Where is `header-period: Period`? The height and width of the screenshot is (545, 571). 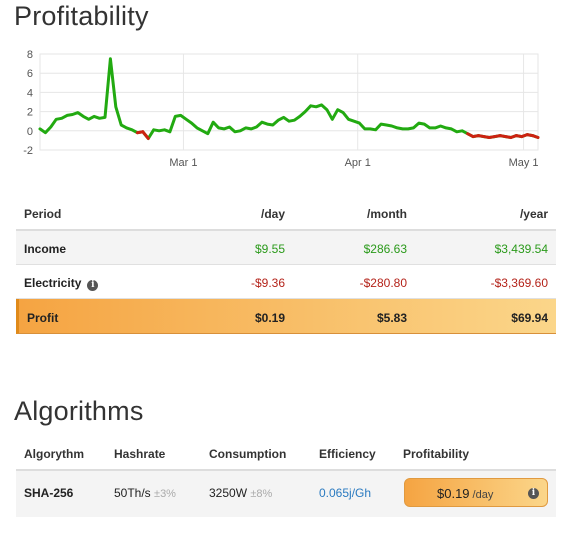
header-period: Period is located at coordinates (43, 214).